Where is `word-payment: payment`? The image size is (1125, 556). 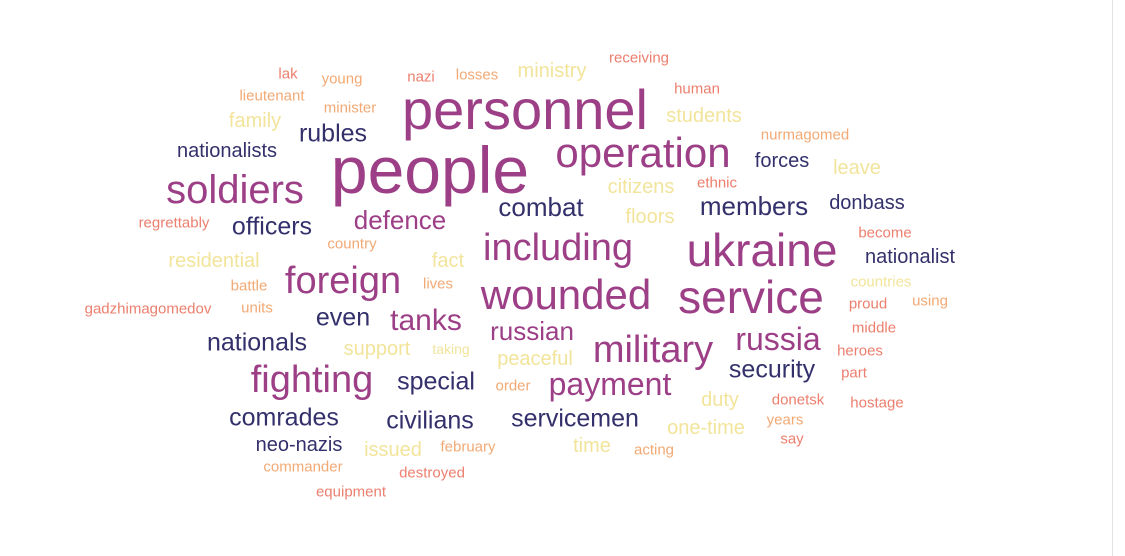 word-payment: payment is located at coordinates (610, 384).